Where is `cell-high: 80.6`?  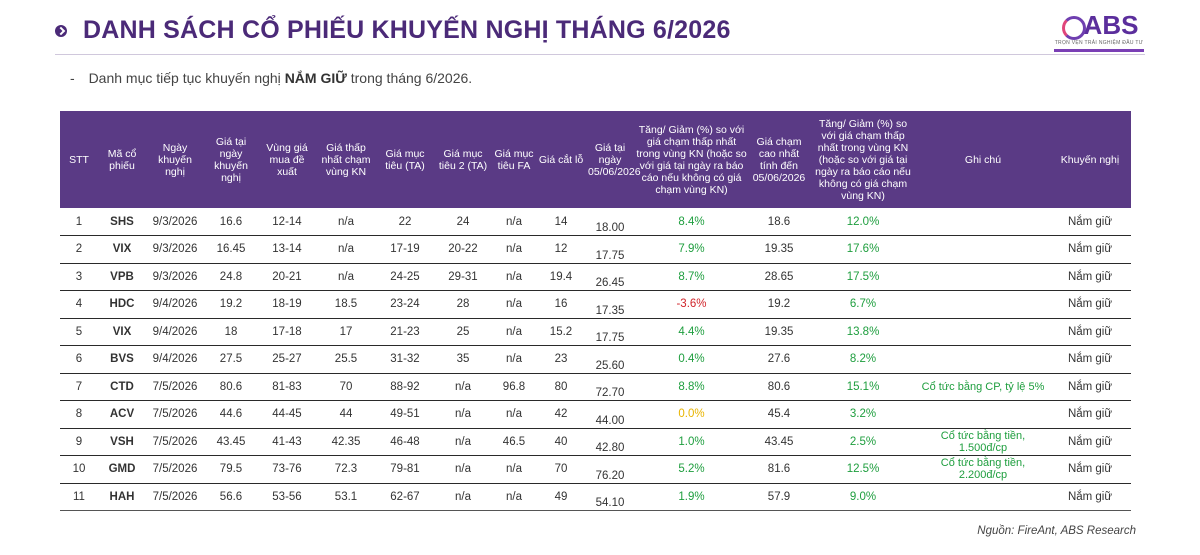 cell-high: 80.6 is located at coordinates (779, 387).